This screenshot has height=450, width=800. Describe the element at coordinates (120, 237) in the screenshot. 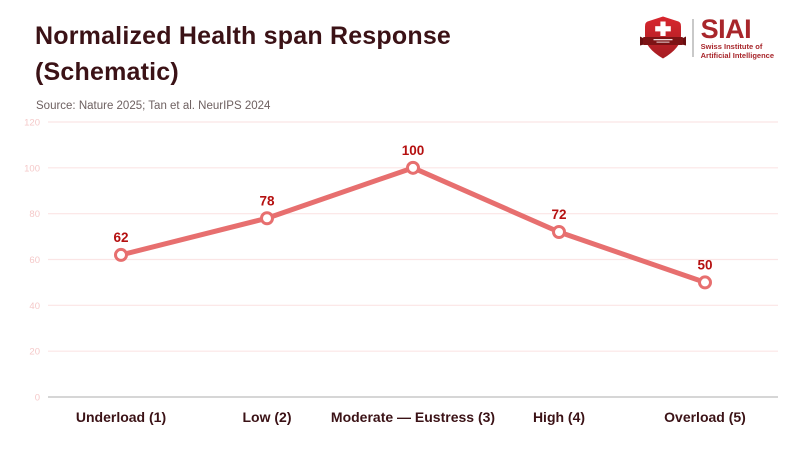

I see `data-point-label: 62` at that location.